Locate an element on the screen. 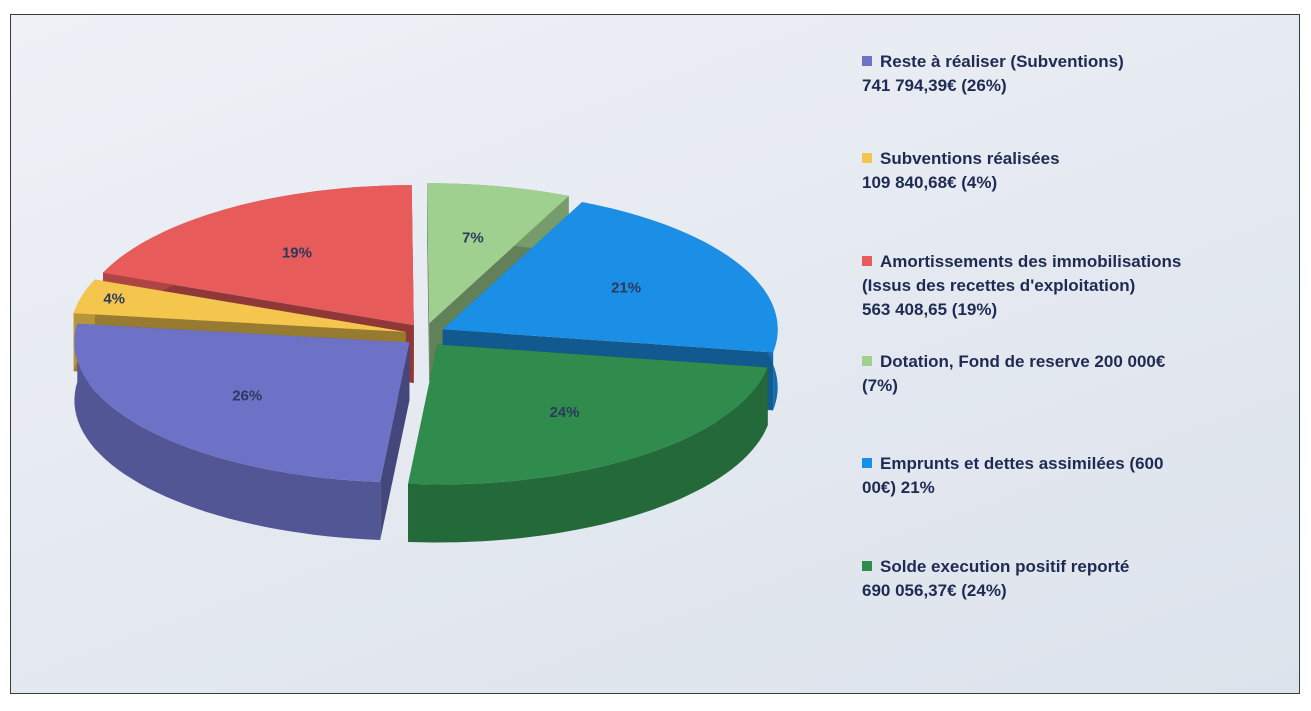 This screenshot has height=711, width=1311. data-label: 24% is located at coordinates (564, 412).